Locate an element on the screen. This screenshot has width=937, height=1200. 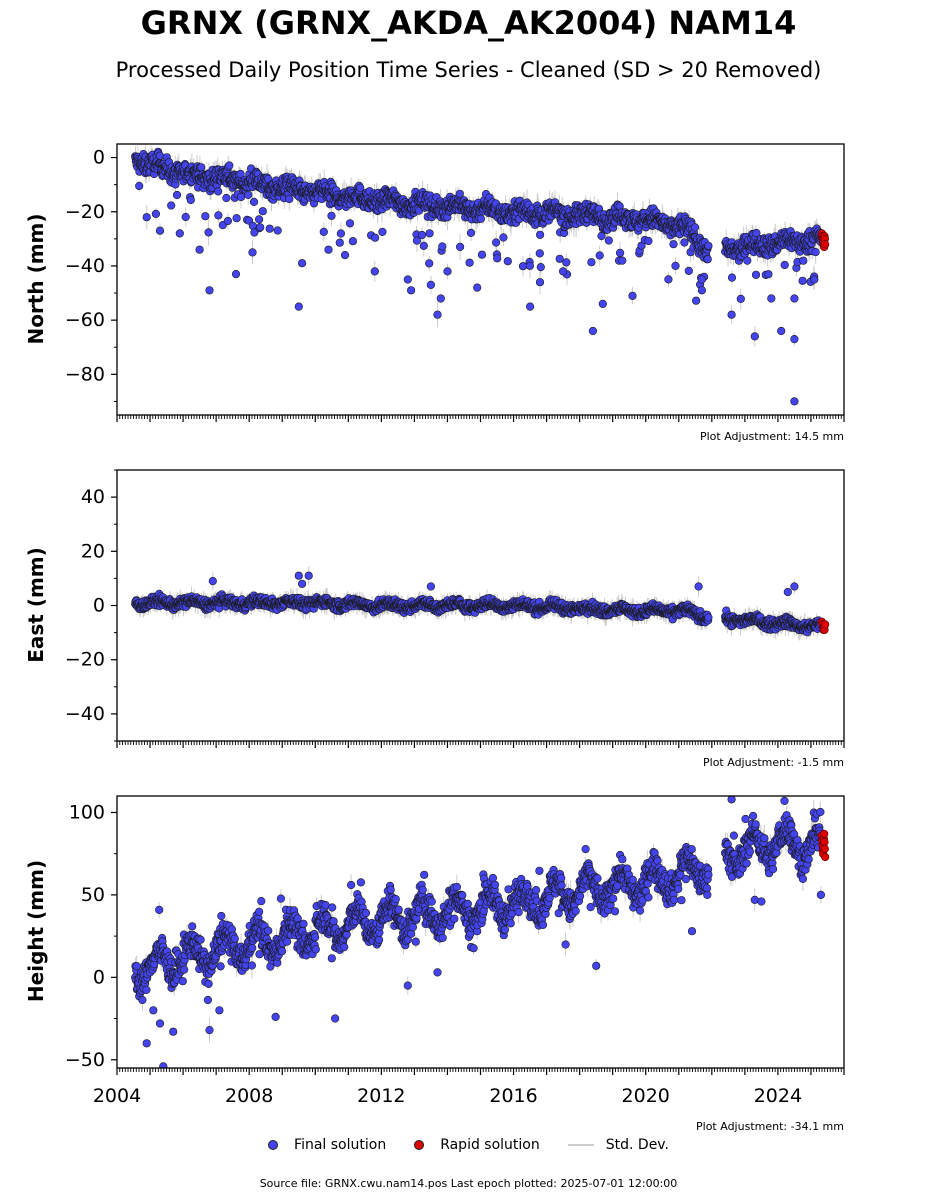
y-axis-label: North (mm) is located at coordinates (36, 278).